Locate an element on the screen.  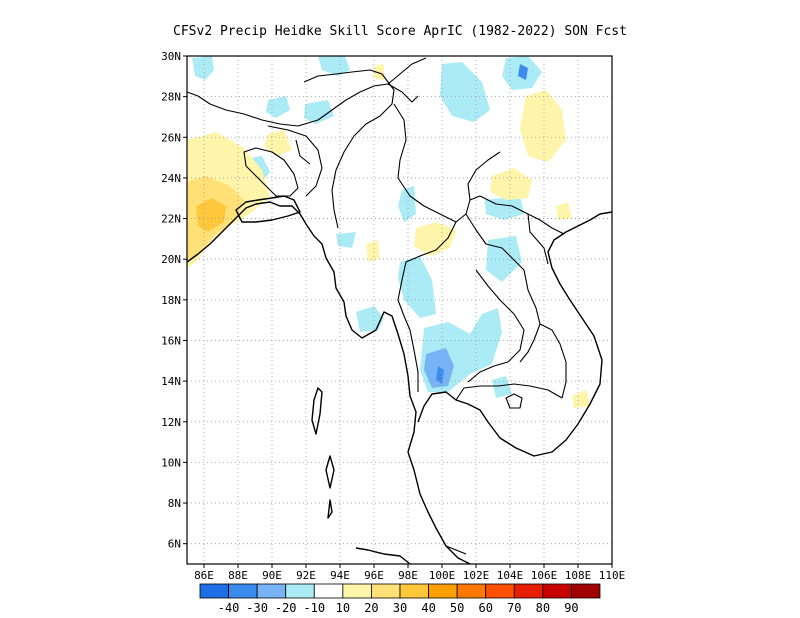
coastline-sri-lanka-sumatra is located at coordinates (383, 556).